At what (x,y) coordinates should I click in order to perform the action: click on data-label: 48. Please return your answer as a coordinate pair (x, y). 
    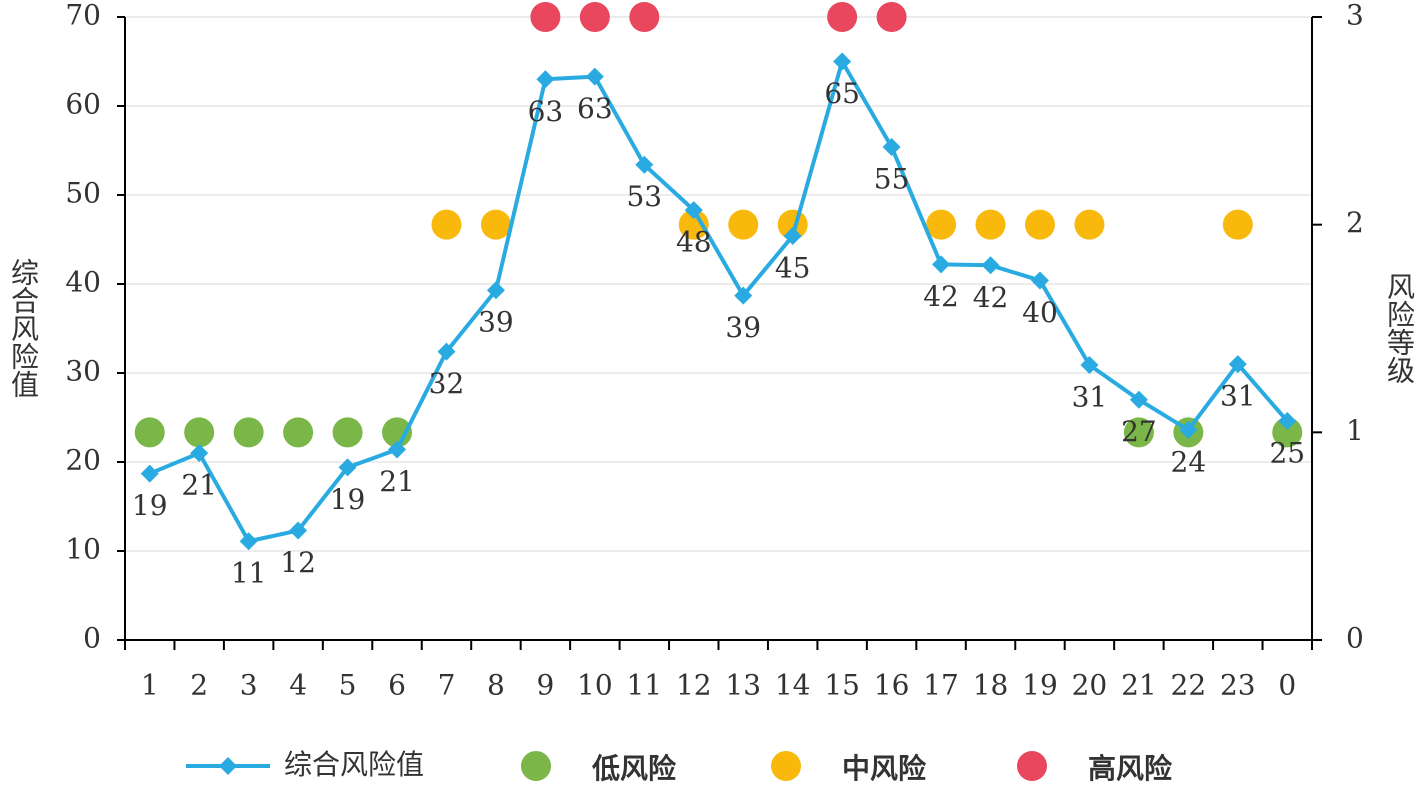
    Looking at the image, I should click on (694, 242).